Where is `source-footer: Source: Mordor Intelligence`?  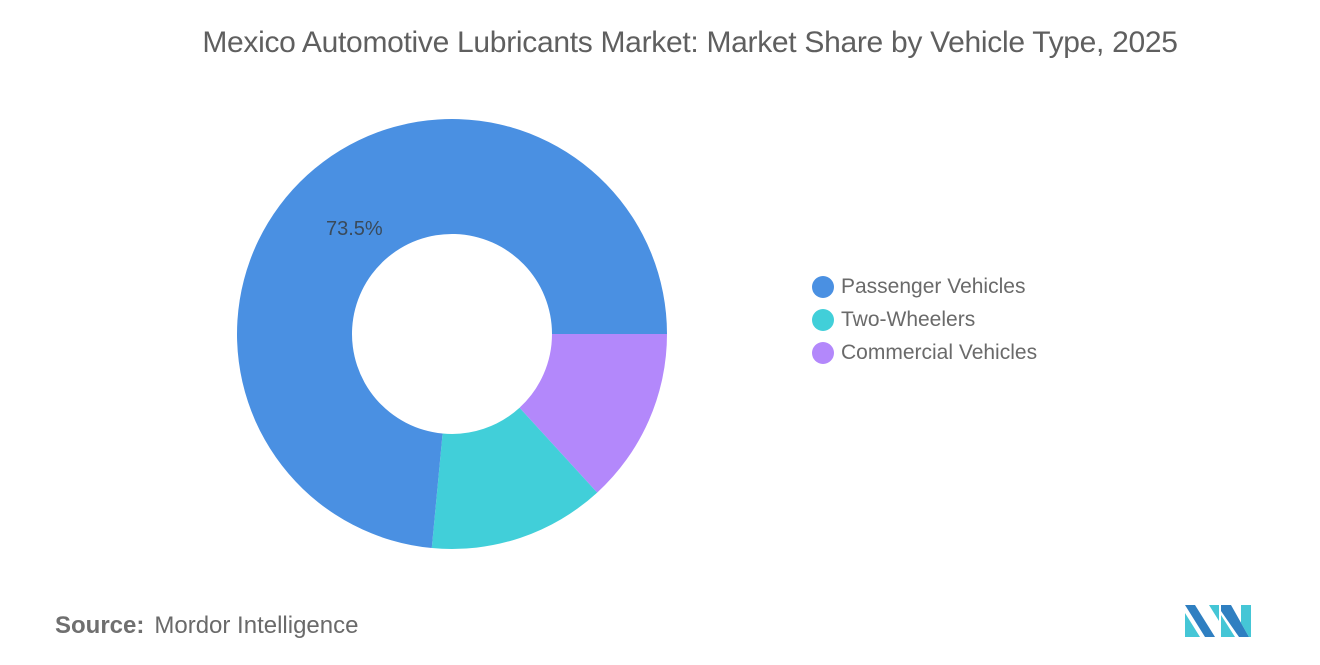 source-footer: Source: Mordor Intelligence is located at coordinates (206, 626).